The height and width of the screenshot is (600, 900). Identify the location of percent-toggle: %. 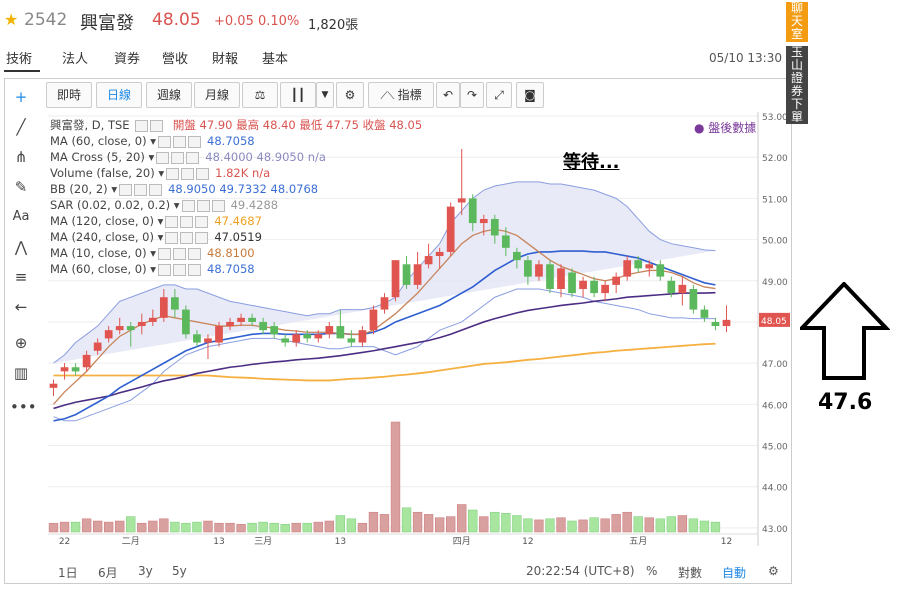
(652, 571).